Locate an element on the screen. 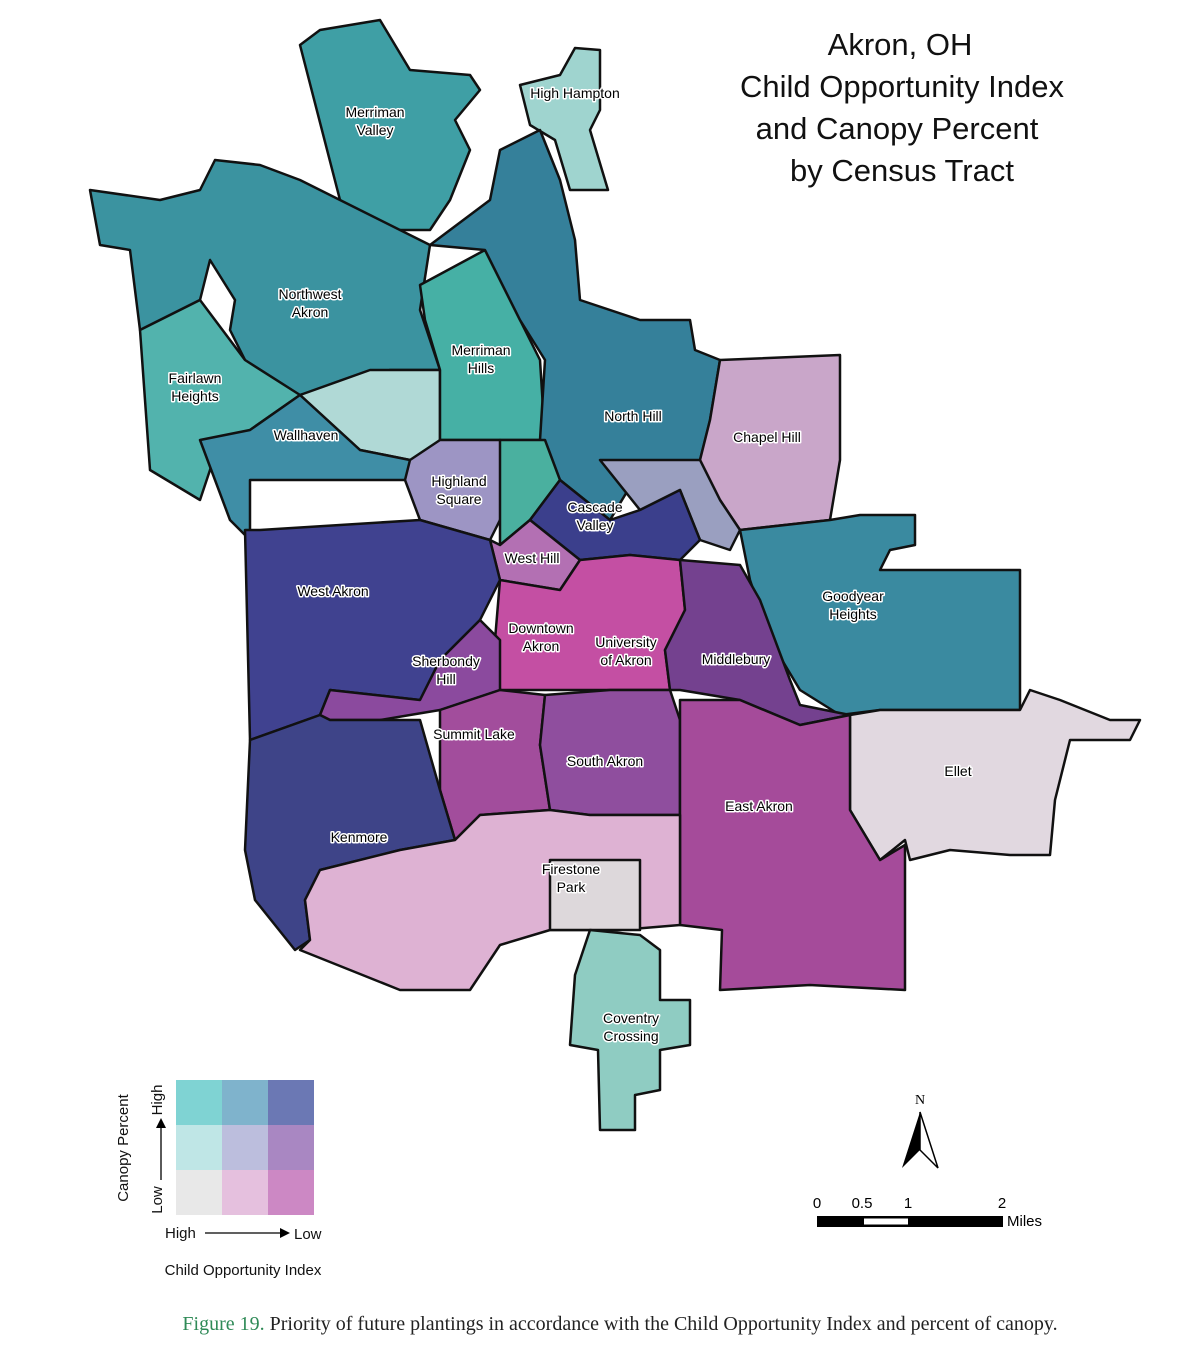 This screenshot has height=1364, width=1181. scale-label: 2 is located at coordinates (1002, 1203).